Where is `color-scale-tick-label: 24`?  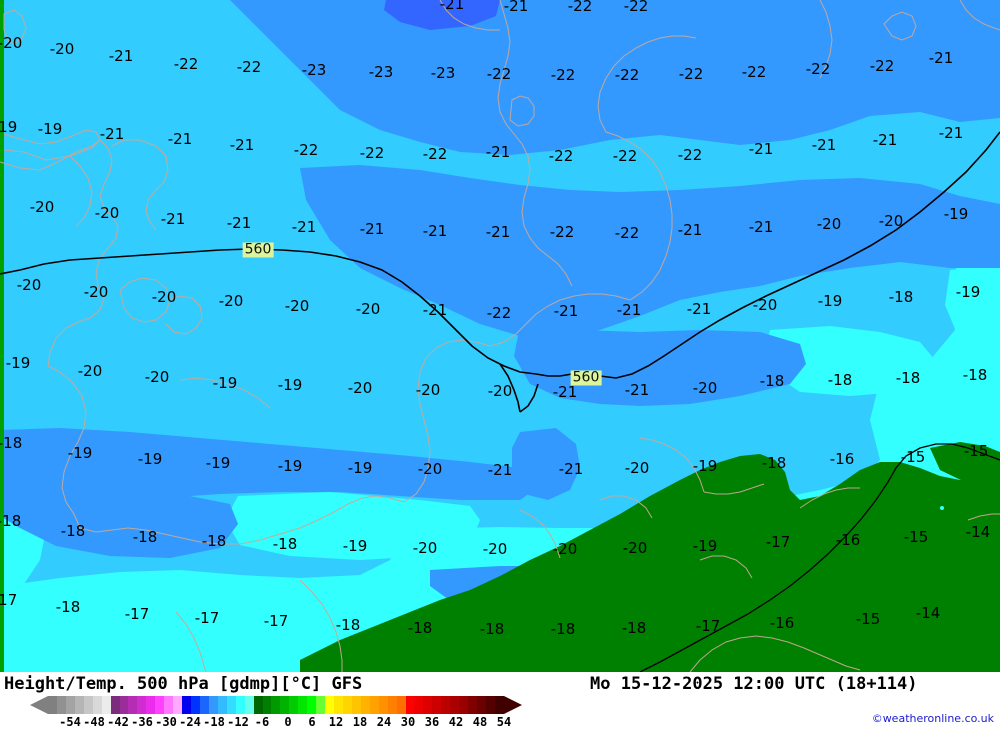
color-scale-tick-label: 24 is located at coordinates (384, 722).